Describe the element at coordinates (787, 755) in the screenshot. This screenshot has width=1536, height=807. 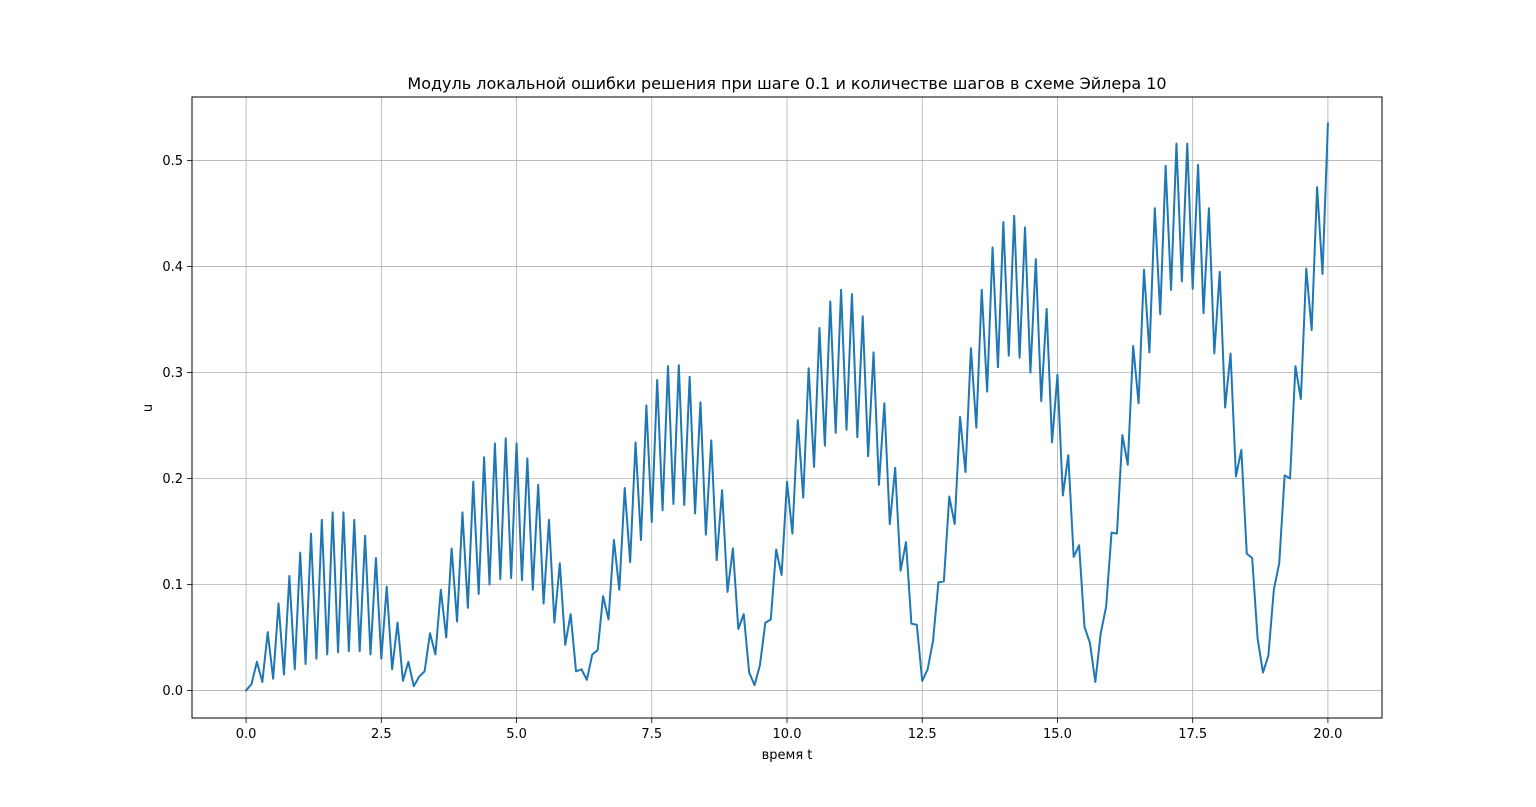
I see `x-axis-label: время t` at that location.